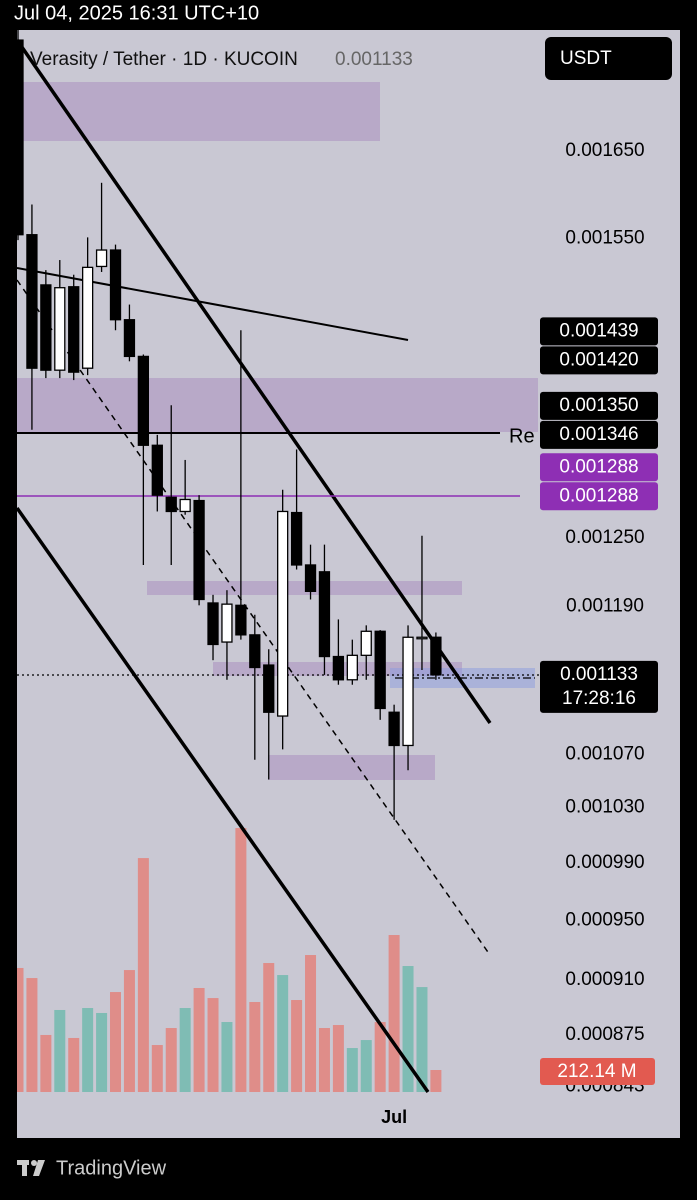 This screenshot has height=1200, width=697. I want to click on price-label: 0.001346, so click(598, 434).